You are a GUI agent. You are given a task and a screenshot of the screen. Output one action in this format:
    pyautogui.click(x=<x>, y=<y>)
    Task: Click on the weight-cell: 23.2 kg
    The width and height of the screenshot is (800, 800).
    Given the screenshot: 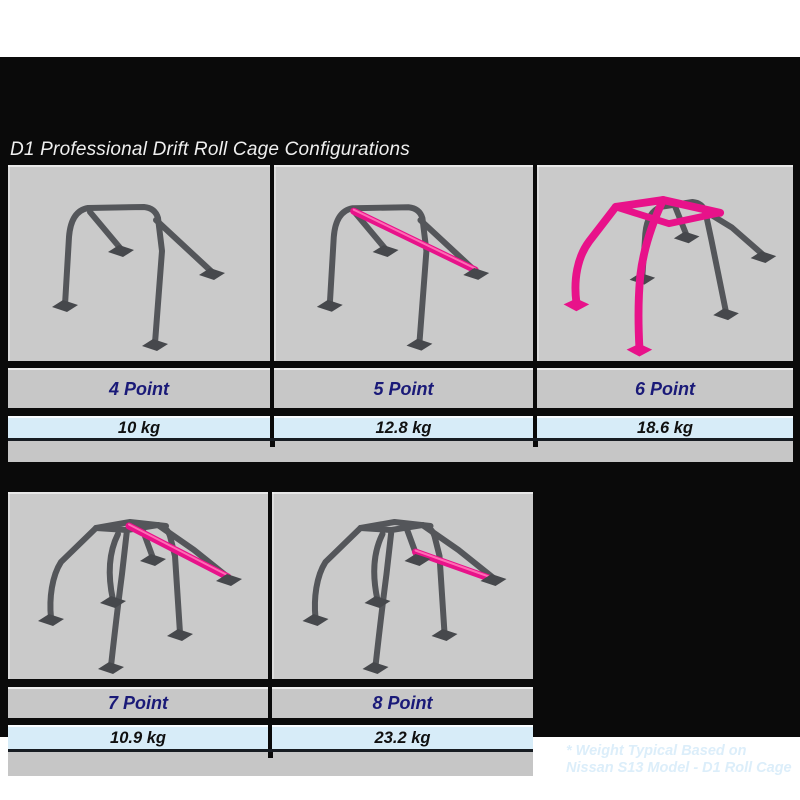 What is the action you would take?
    pyautogui.click(x=402, y=737)
    